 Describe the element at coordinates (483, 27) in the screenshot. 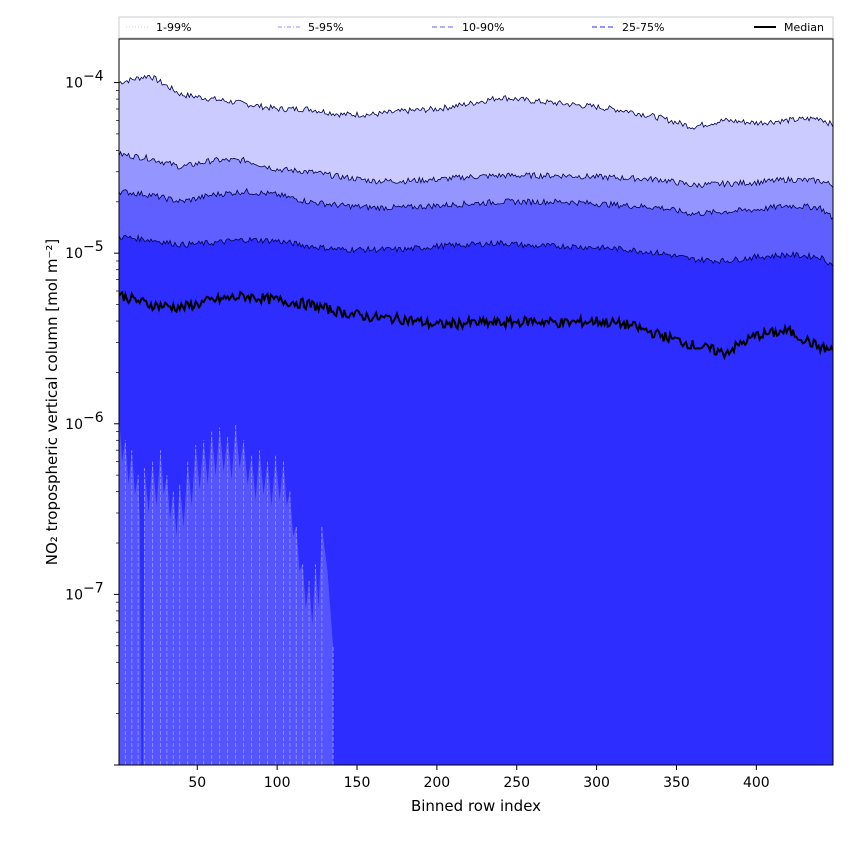

I see `legend-label: 10-90%` at that location.